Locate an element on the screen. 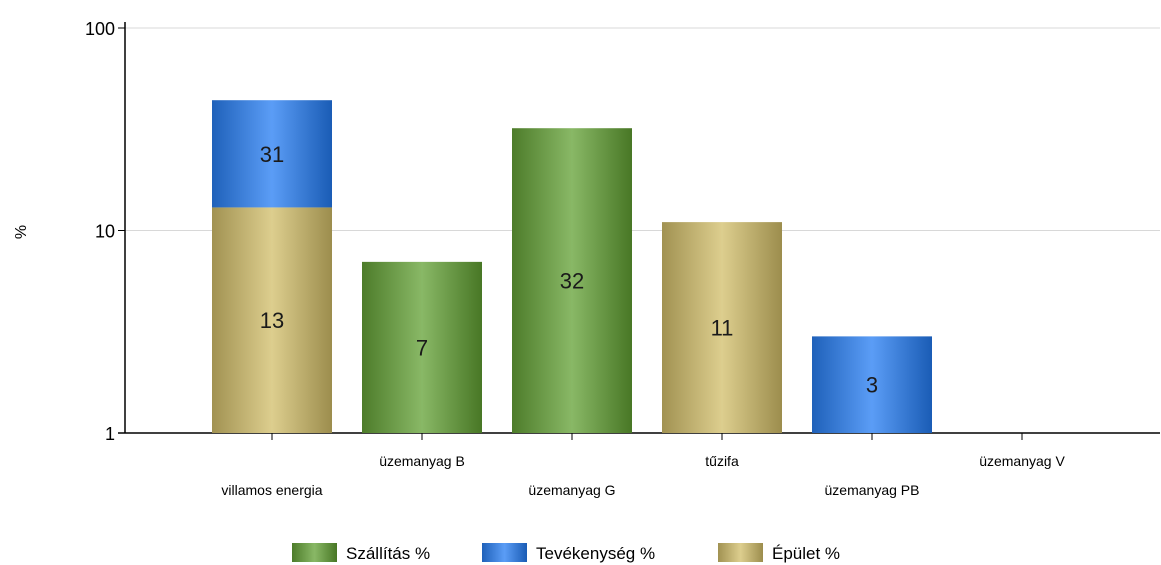  bar-value-label: 7 is located at coordinates (422, 347).